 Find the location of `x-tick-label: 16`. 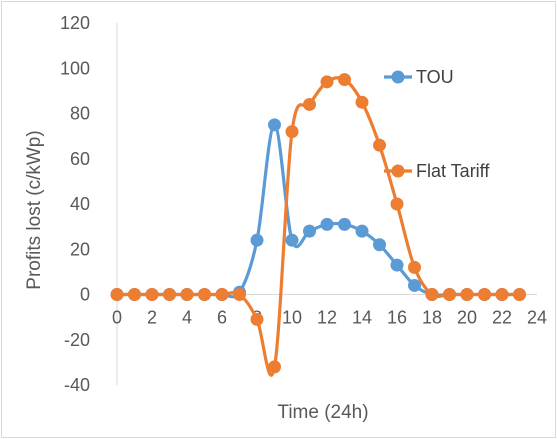

x-tick-label: 16 is located at coordinates (397, 318).